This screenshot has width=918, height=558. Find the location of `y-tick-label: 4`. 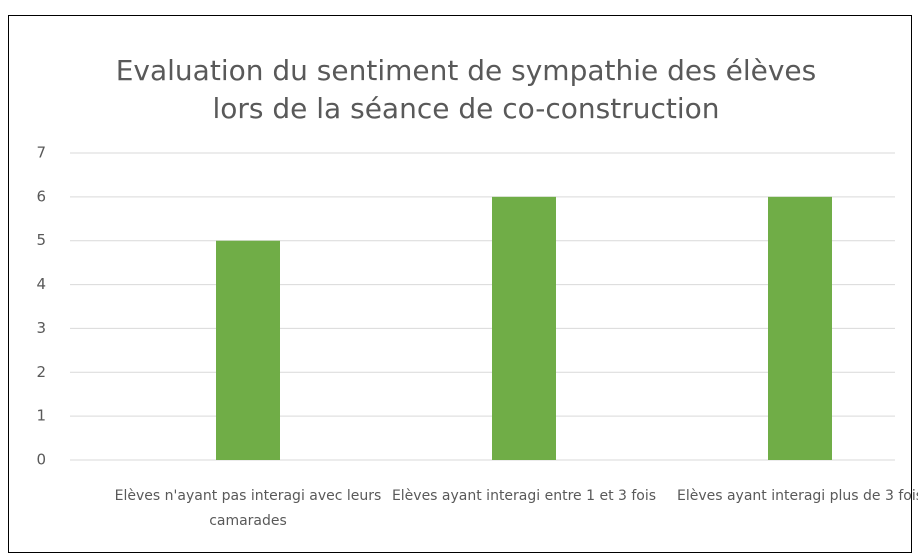

y-tick-label: 4 is located at coordinates (41, 284).